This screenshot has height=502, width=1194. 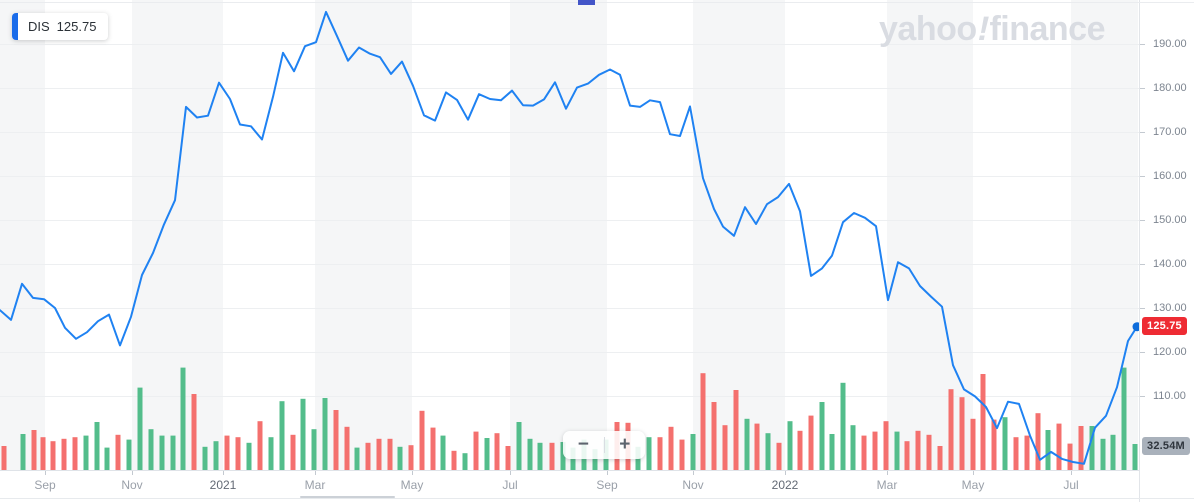 I want to click on x-axis-label: May, so click(x=973, y=485).